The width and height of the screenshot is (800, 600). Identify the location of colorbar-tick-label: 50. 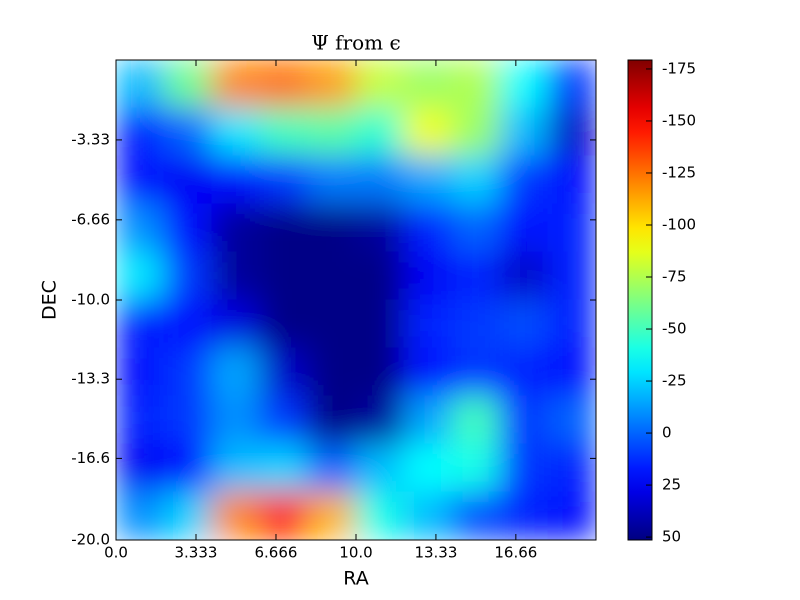
(671, 537).